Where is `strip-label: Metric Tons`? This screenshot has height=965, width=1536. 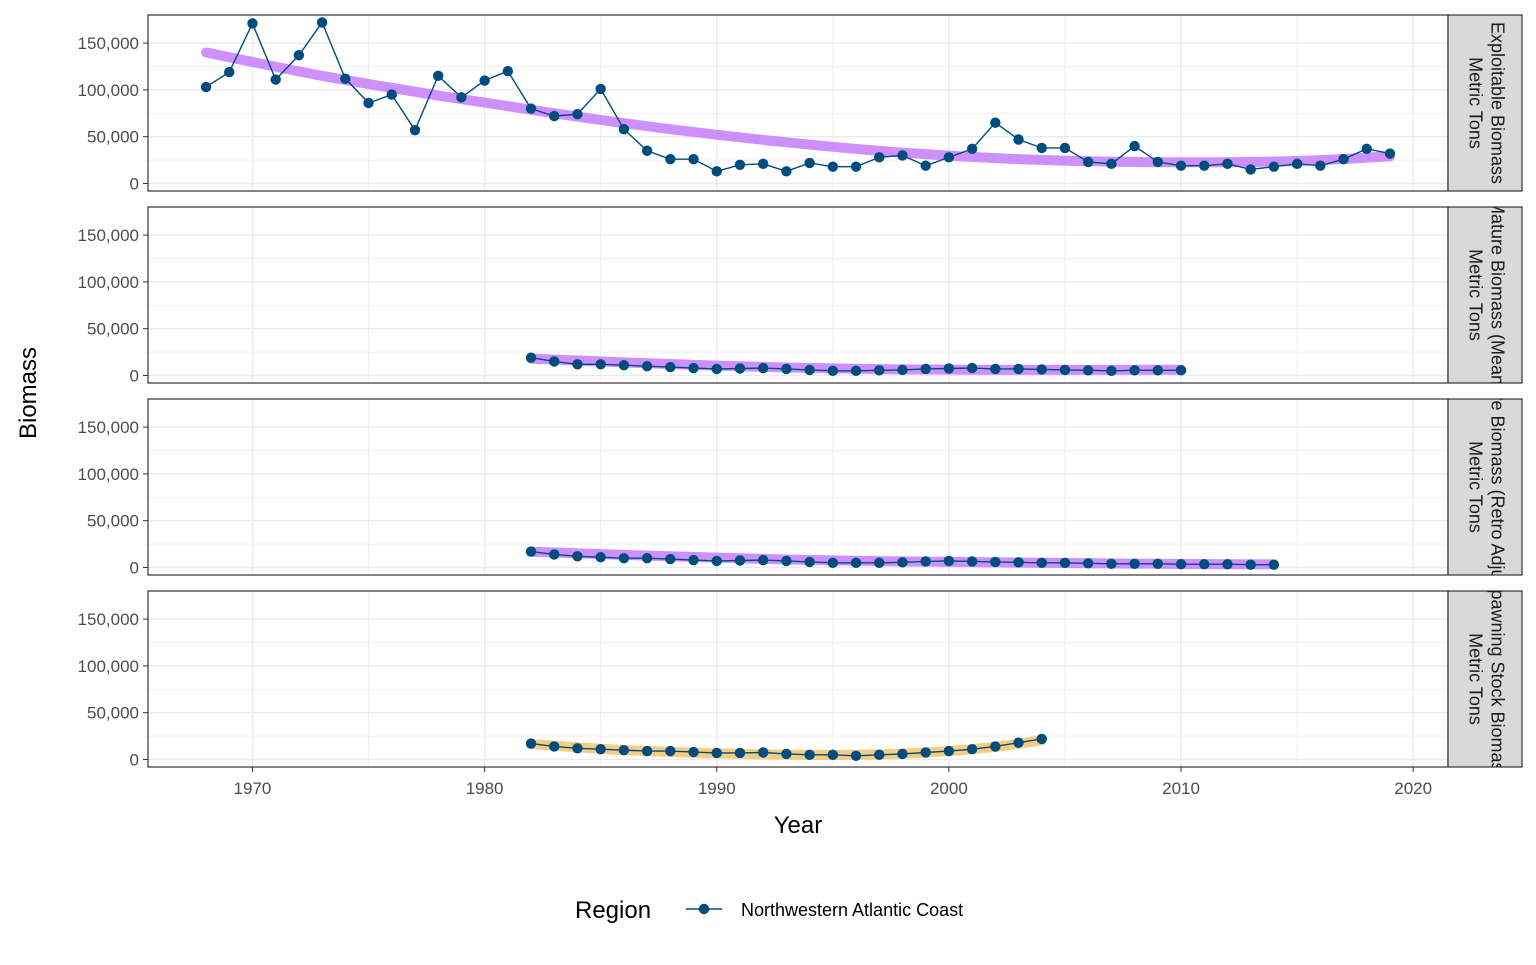
strip-label: Metric Tons is located at coordinates (1475, 679).